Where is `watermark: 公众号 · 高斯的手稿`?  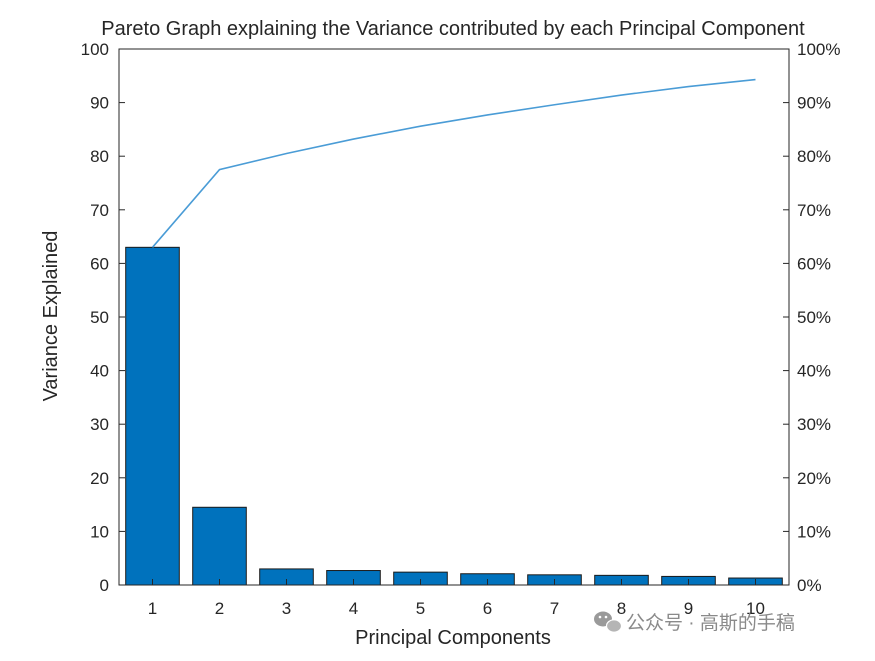 watermark: 公众号 · 高斯的手稿 is located at coordinates (694, 622).